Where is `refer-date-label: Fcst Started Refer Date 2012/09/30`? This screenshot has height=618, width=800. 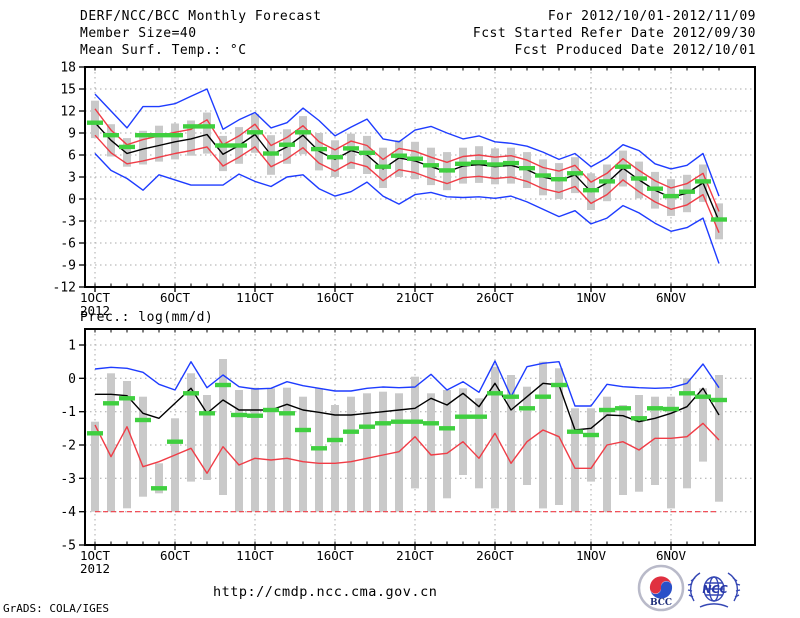
refer-date-label: Fcst Started Refer Date 2012/09/30 is located at coordinates (614, 33).